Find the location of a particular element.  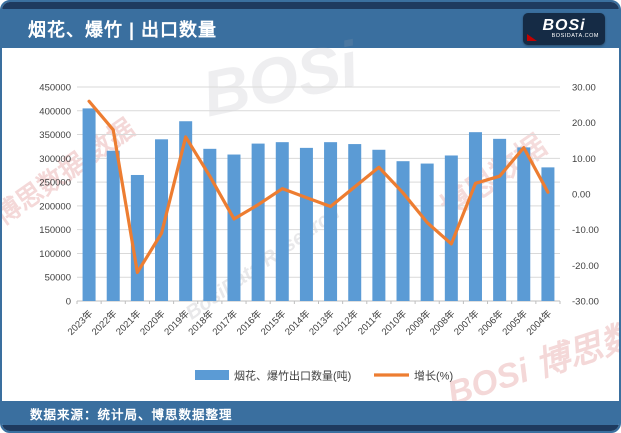

left-axis-tick-label: 350000 is located at coordinates (55, 135).